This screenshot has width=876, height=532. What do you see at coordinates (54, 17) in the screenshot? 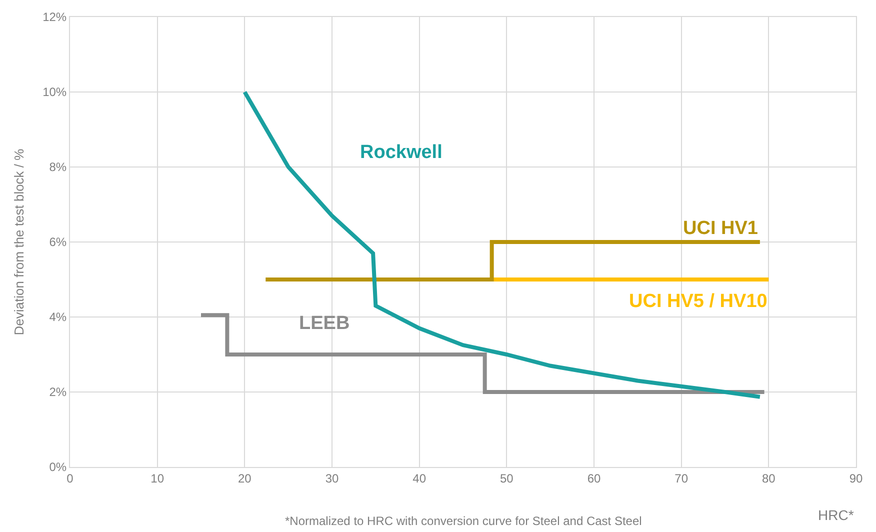
I see `y-tick-label: 12%` at bounding box center [54, 17].